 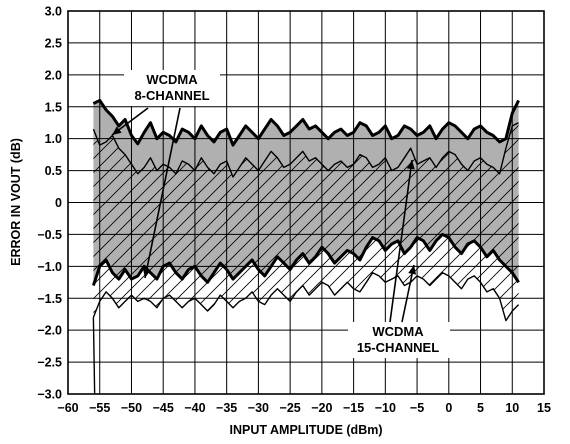 What do you see at coordinates (305, 259) in the screenshot?
I see `line-8-channel-lower` at bounding box center [305, 259].